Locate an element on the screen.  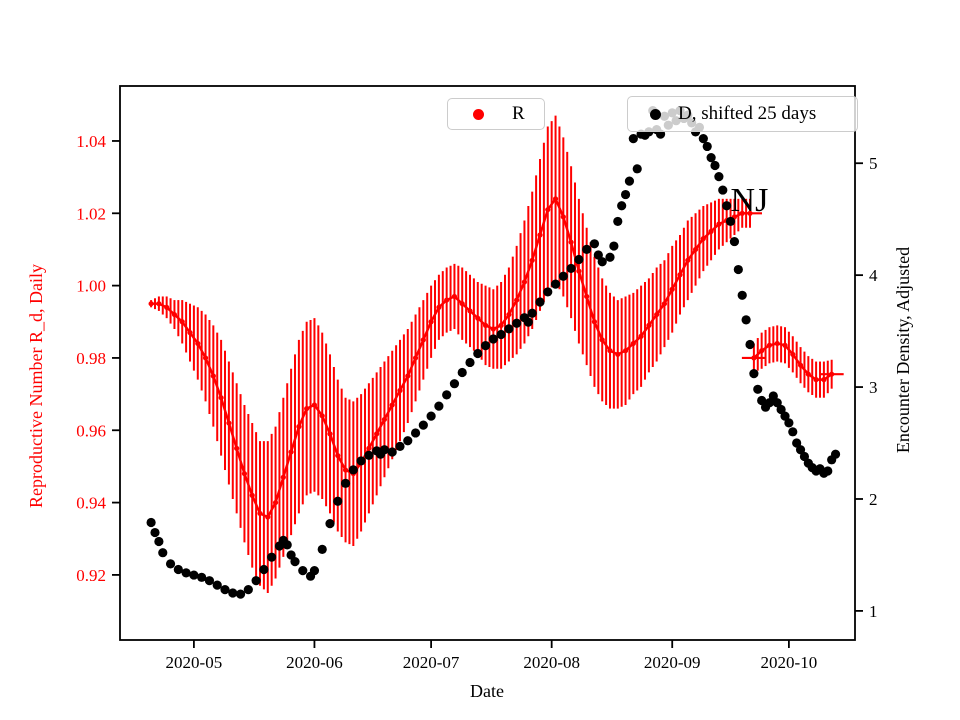
x-tick-label: 2020-08 is located at coordinates (551, 662).